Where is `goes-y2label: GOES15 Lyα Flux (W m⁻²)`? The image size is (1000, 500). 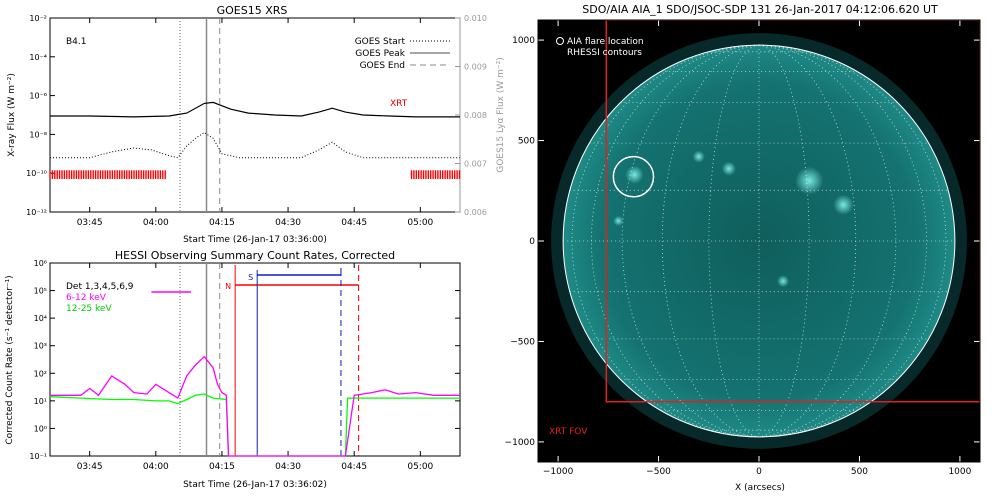
goes-y2label: GOES15 Lyα Flux (W m⁻²) is located at coordinates (501, 115).